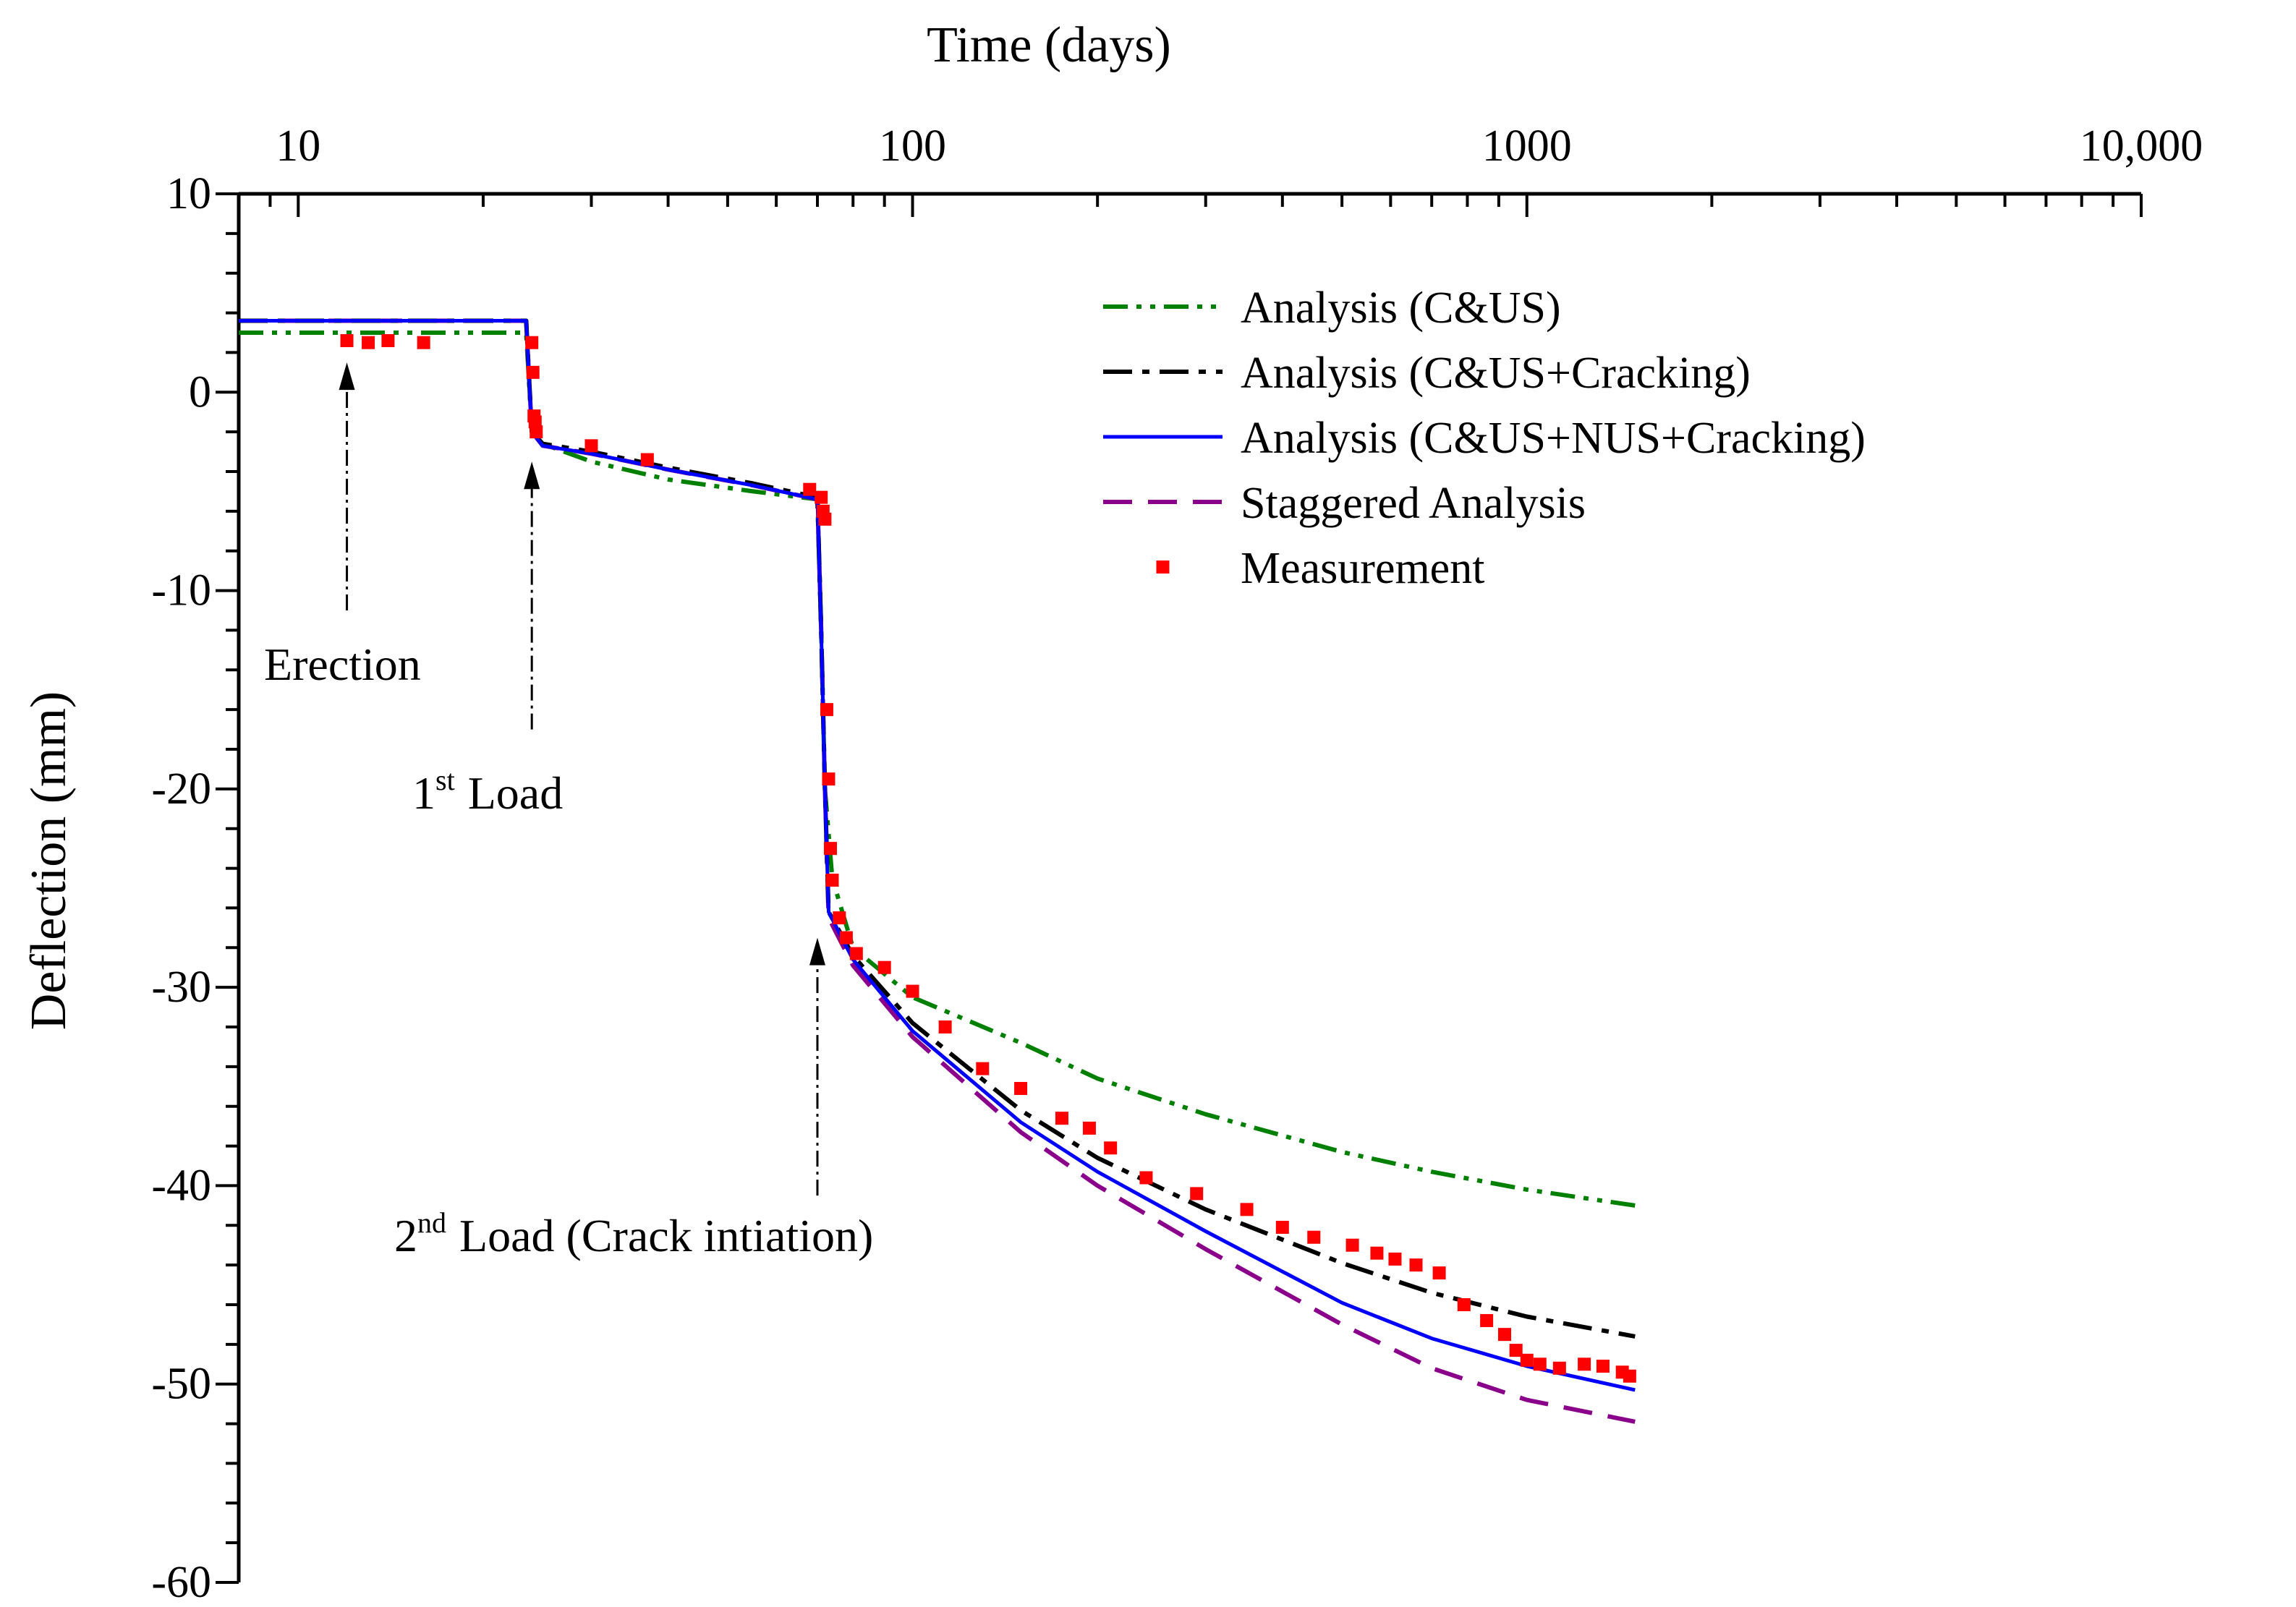 The height and width of the screenshot is (1607, 2296). Describe the element at coordinates (298, 146) in the screenshot. I see `x-tick-label: 10` at that location.